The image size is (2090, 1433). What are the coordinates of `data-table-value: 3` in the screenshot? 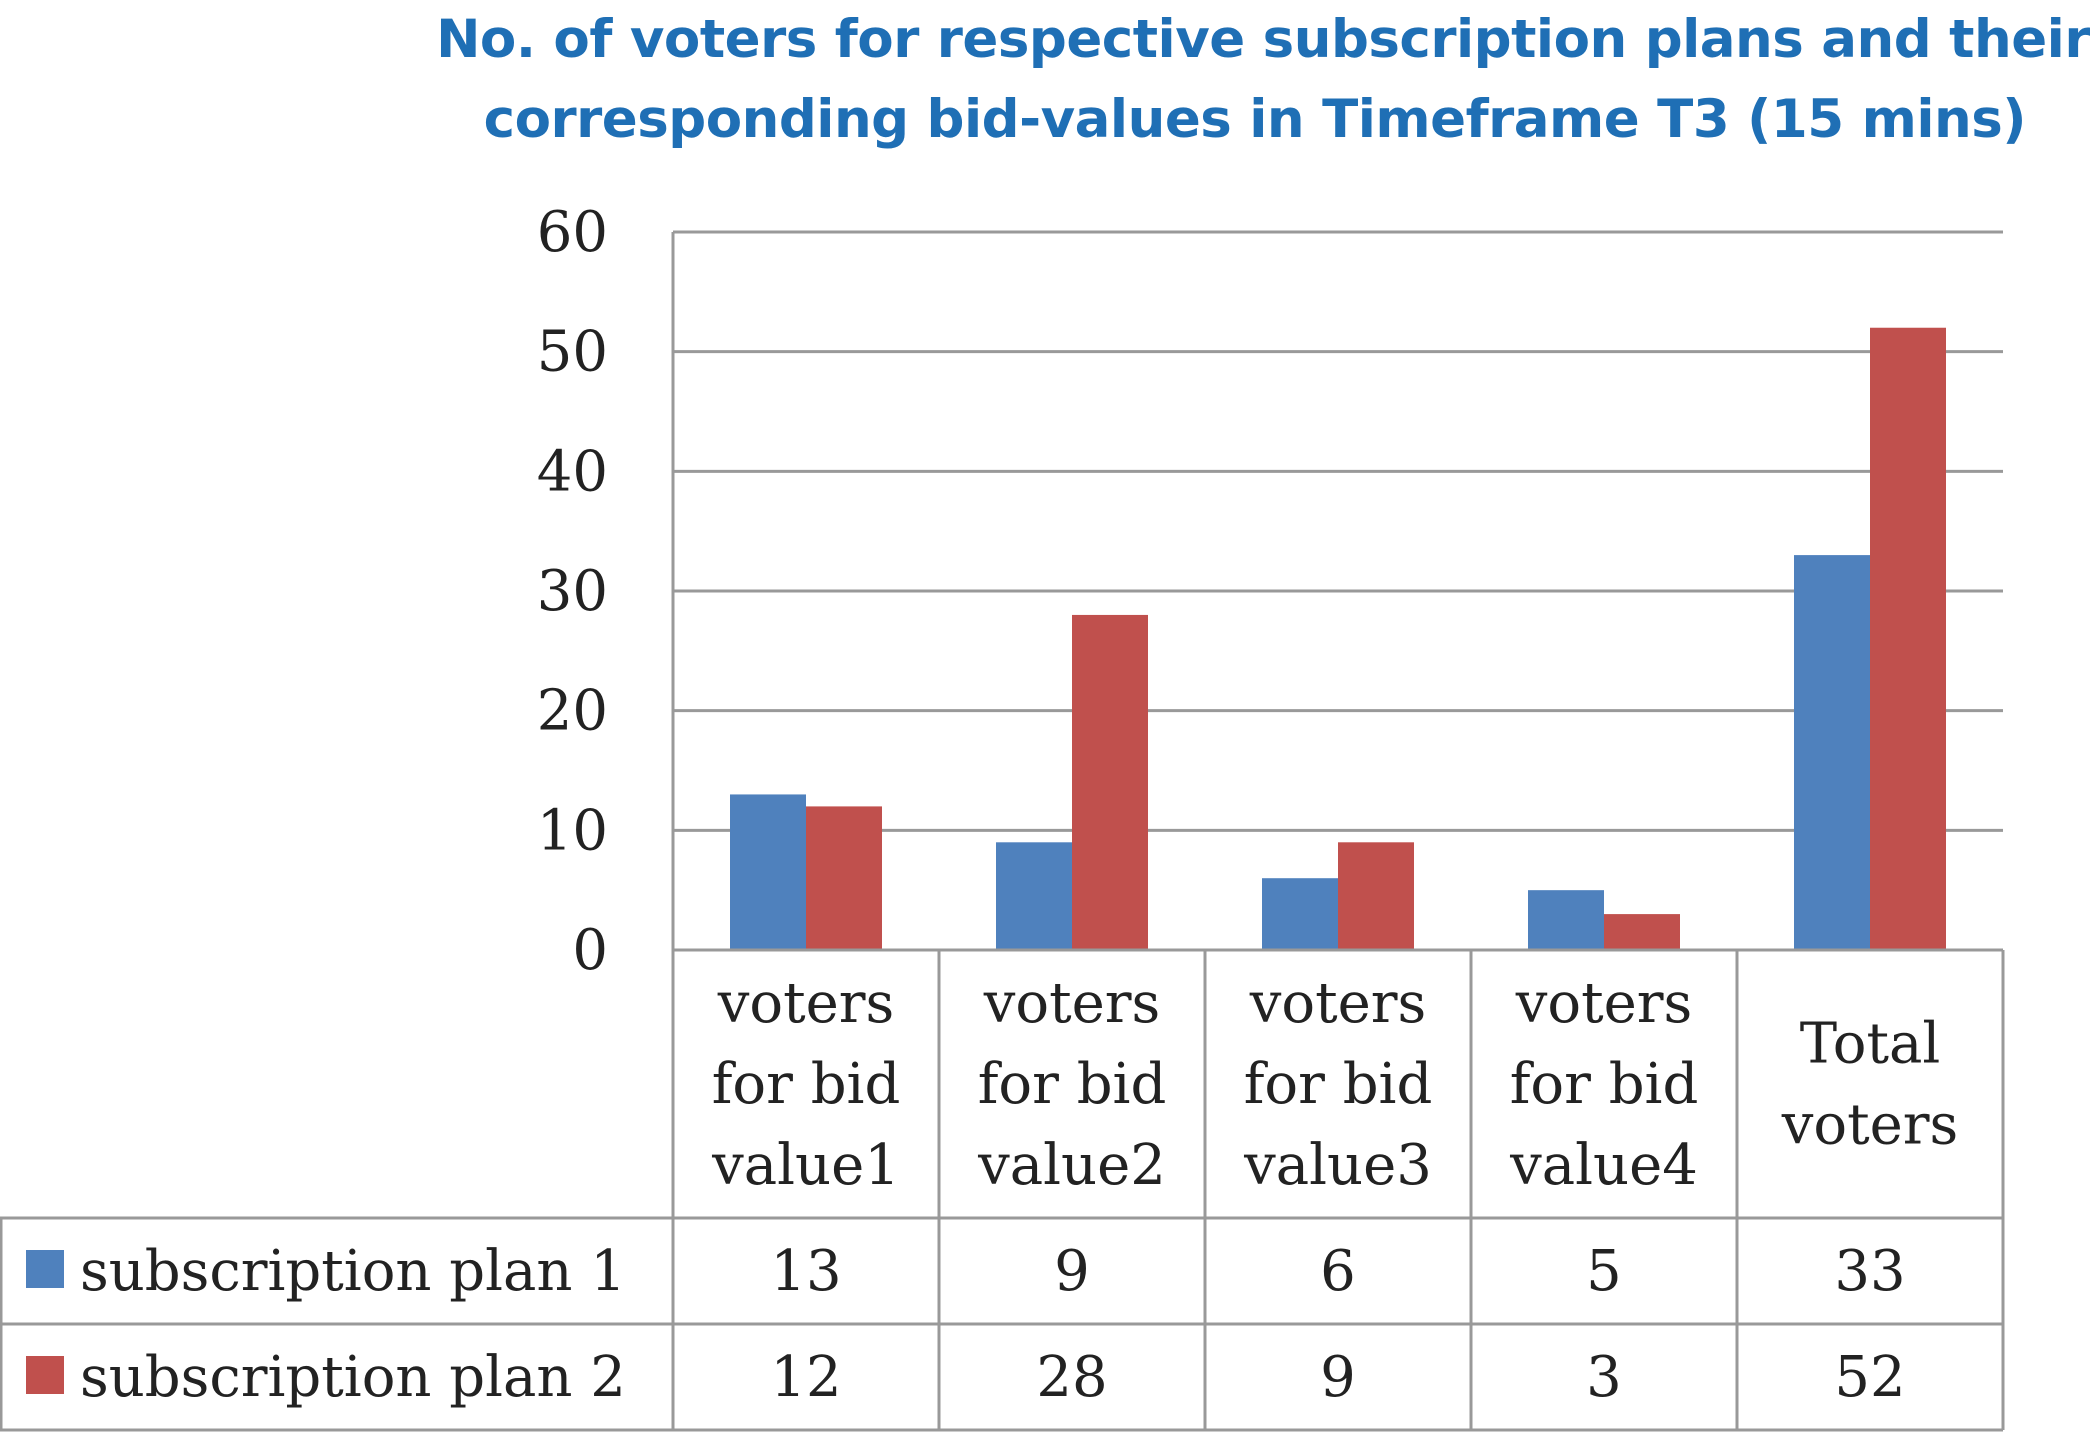 It's located at (1604, 1377).